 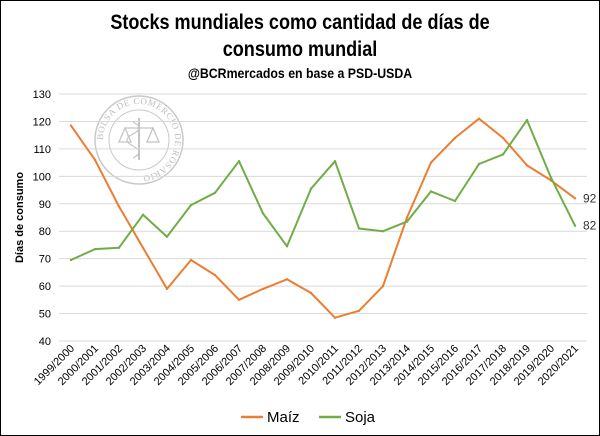 What do you see at coordinates (42, 95) in the screenshot?
I see `y-tick-label: 130` at bounding box center [42, 95].